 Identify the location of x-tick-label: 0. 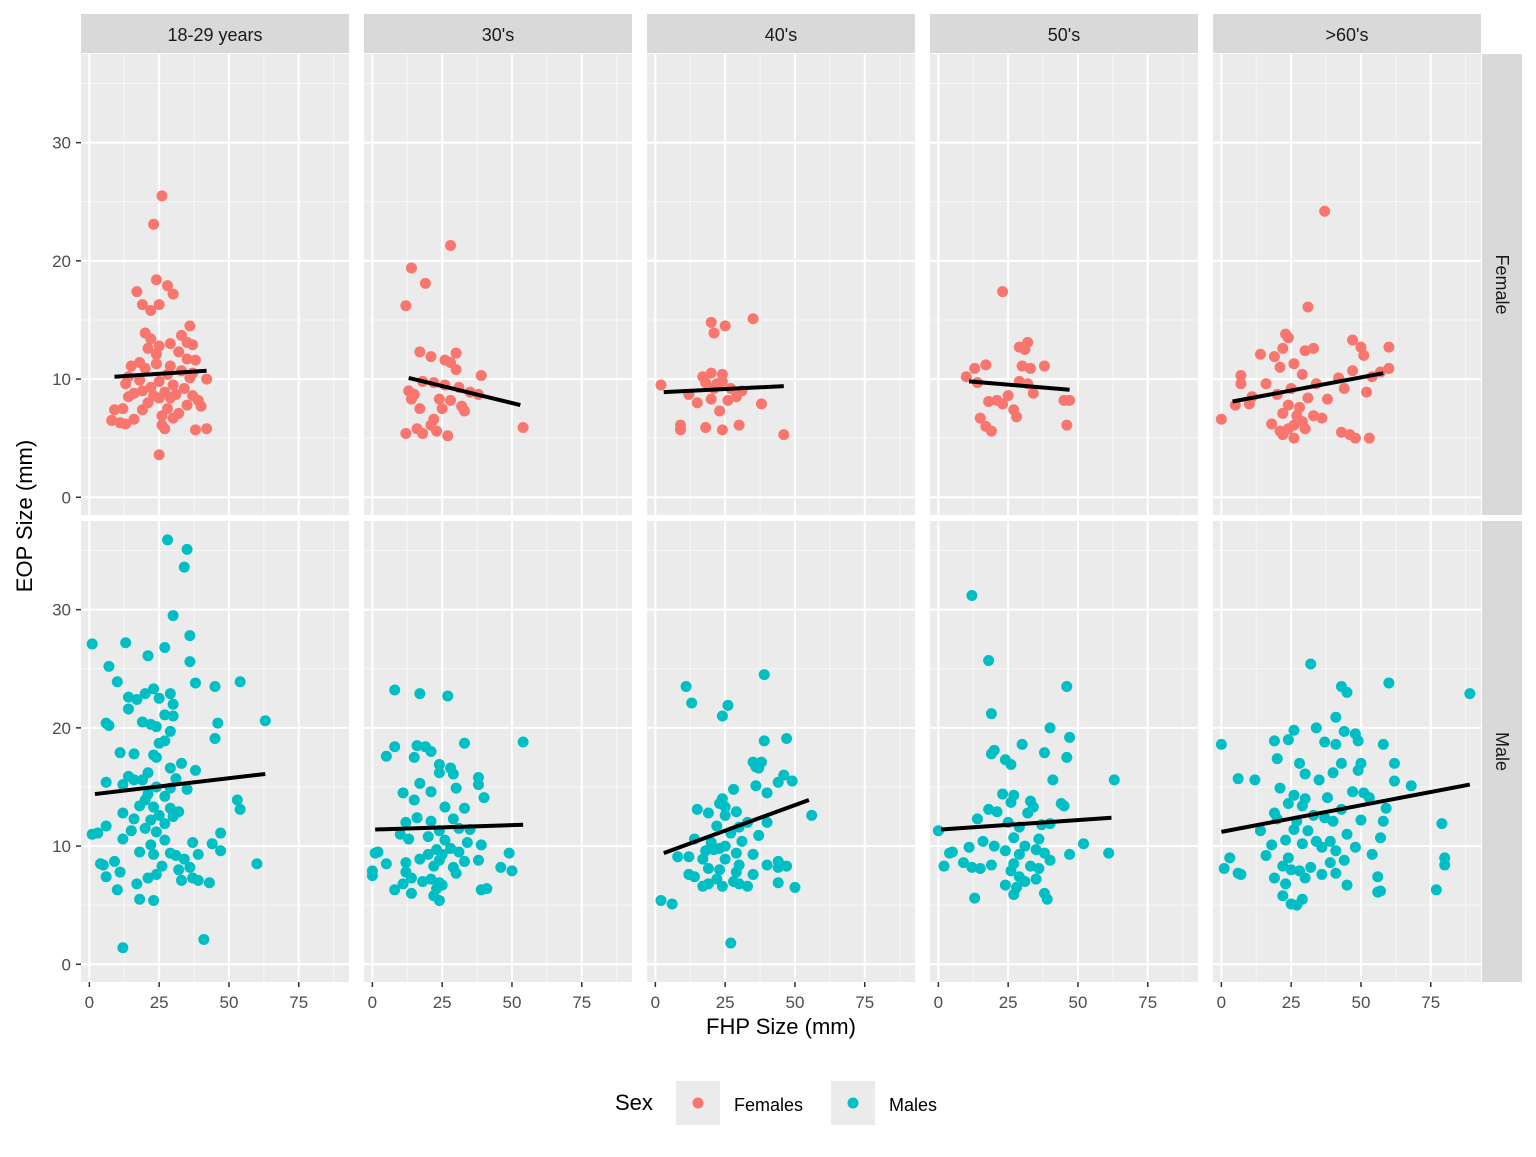
(938, 1002).